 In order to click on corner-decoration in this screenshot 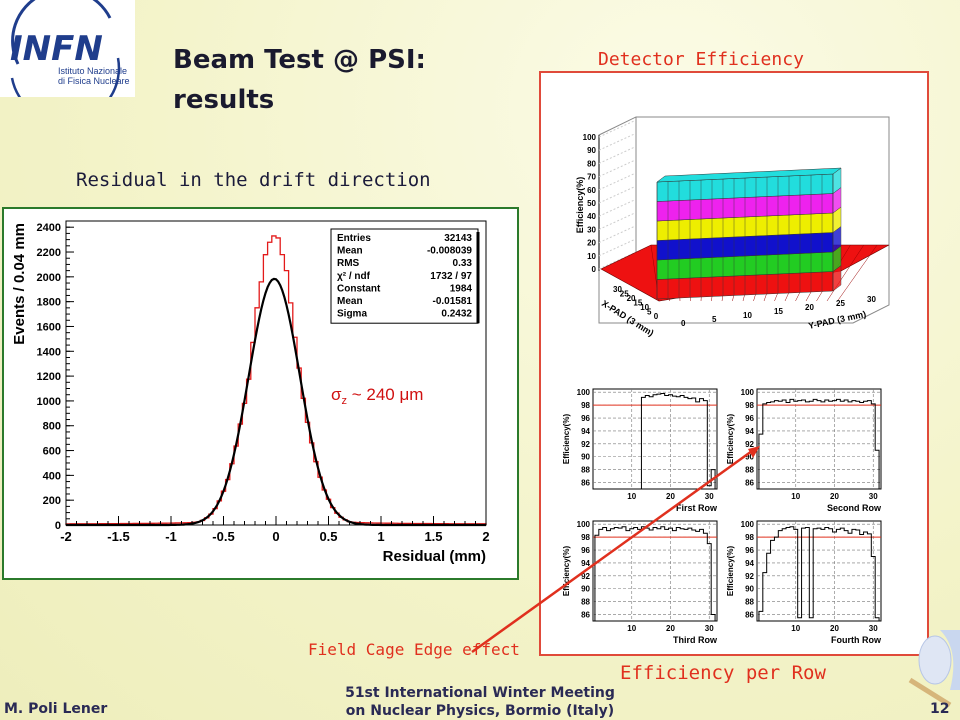, I will do `click(934, 669)`.